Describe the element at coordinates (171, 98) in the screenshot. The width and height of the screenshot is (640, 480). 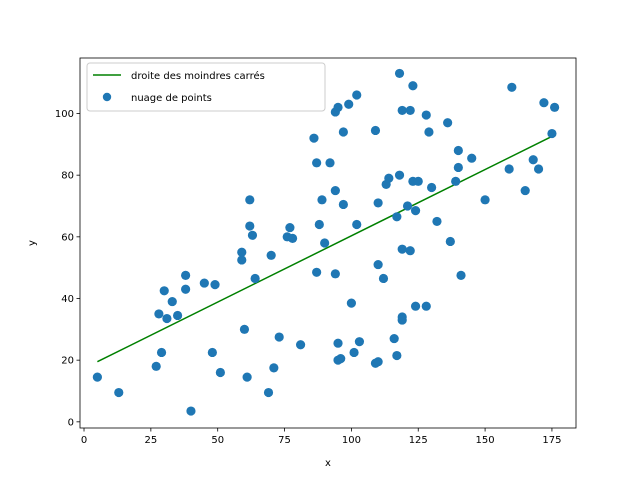
I see `legend-label-points: nuage de points` at that location.